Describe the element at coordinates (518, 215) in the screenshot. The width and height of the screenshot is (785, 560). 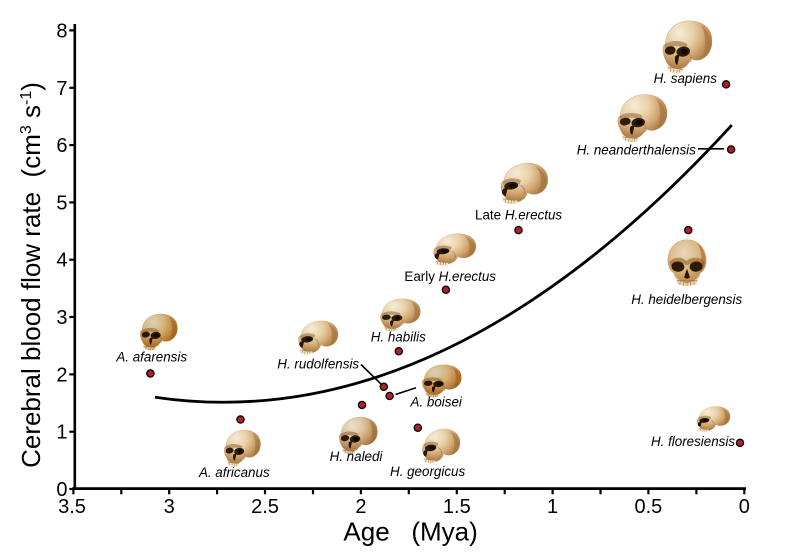
I see `svg-text: Late H.erectus` at that location.